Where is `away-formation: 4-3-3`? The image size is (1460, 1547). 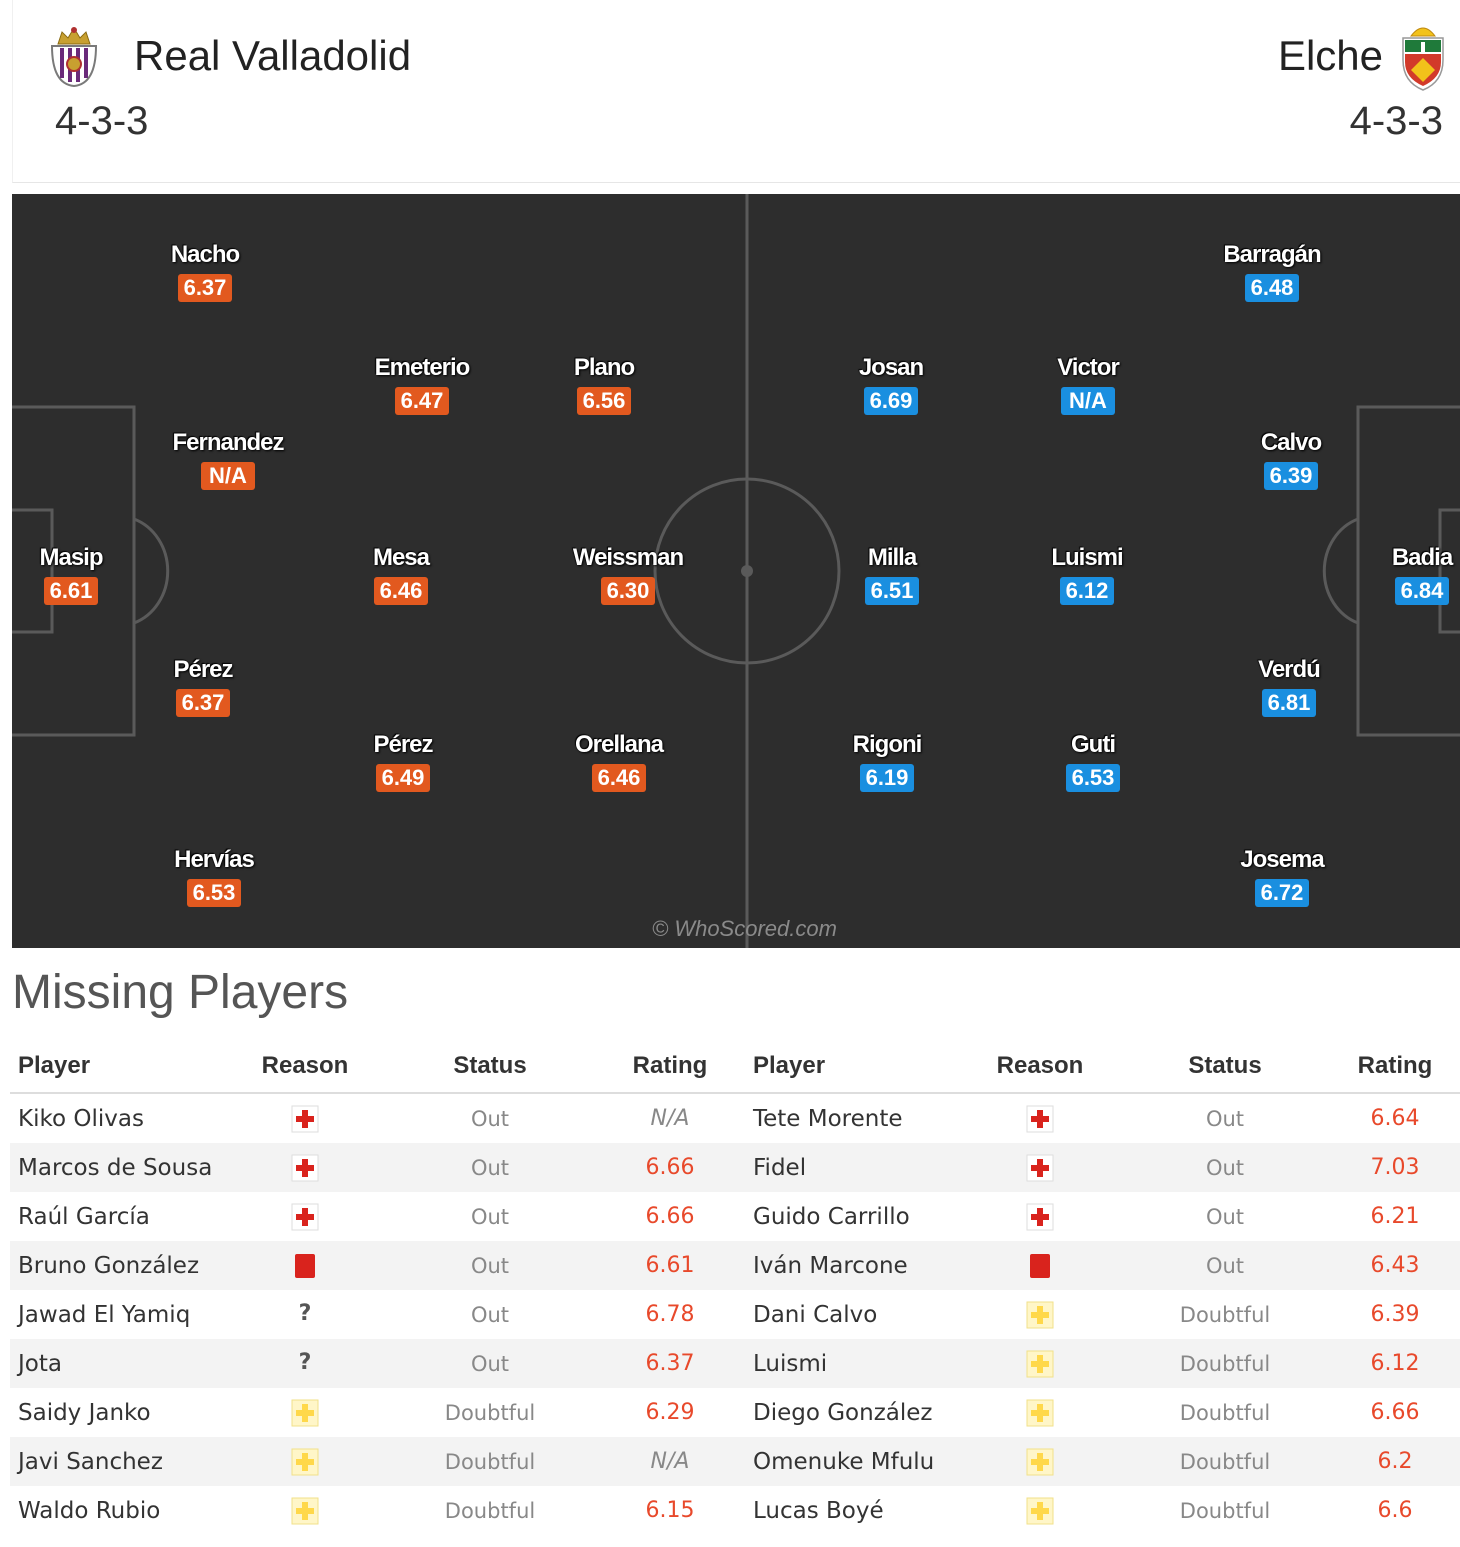 away-formation: 4-3-3 is located at coordinates (1396, 121).